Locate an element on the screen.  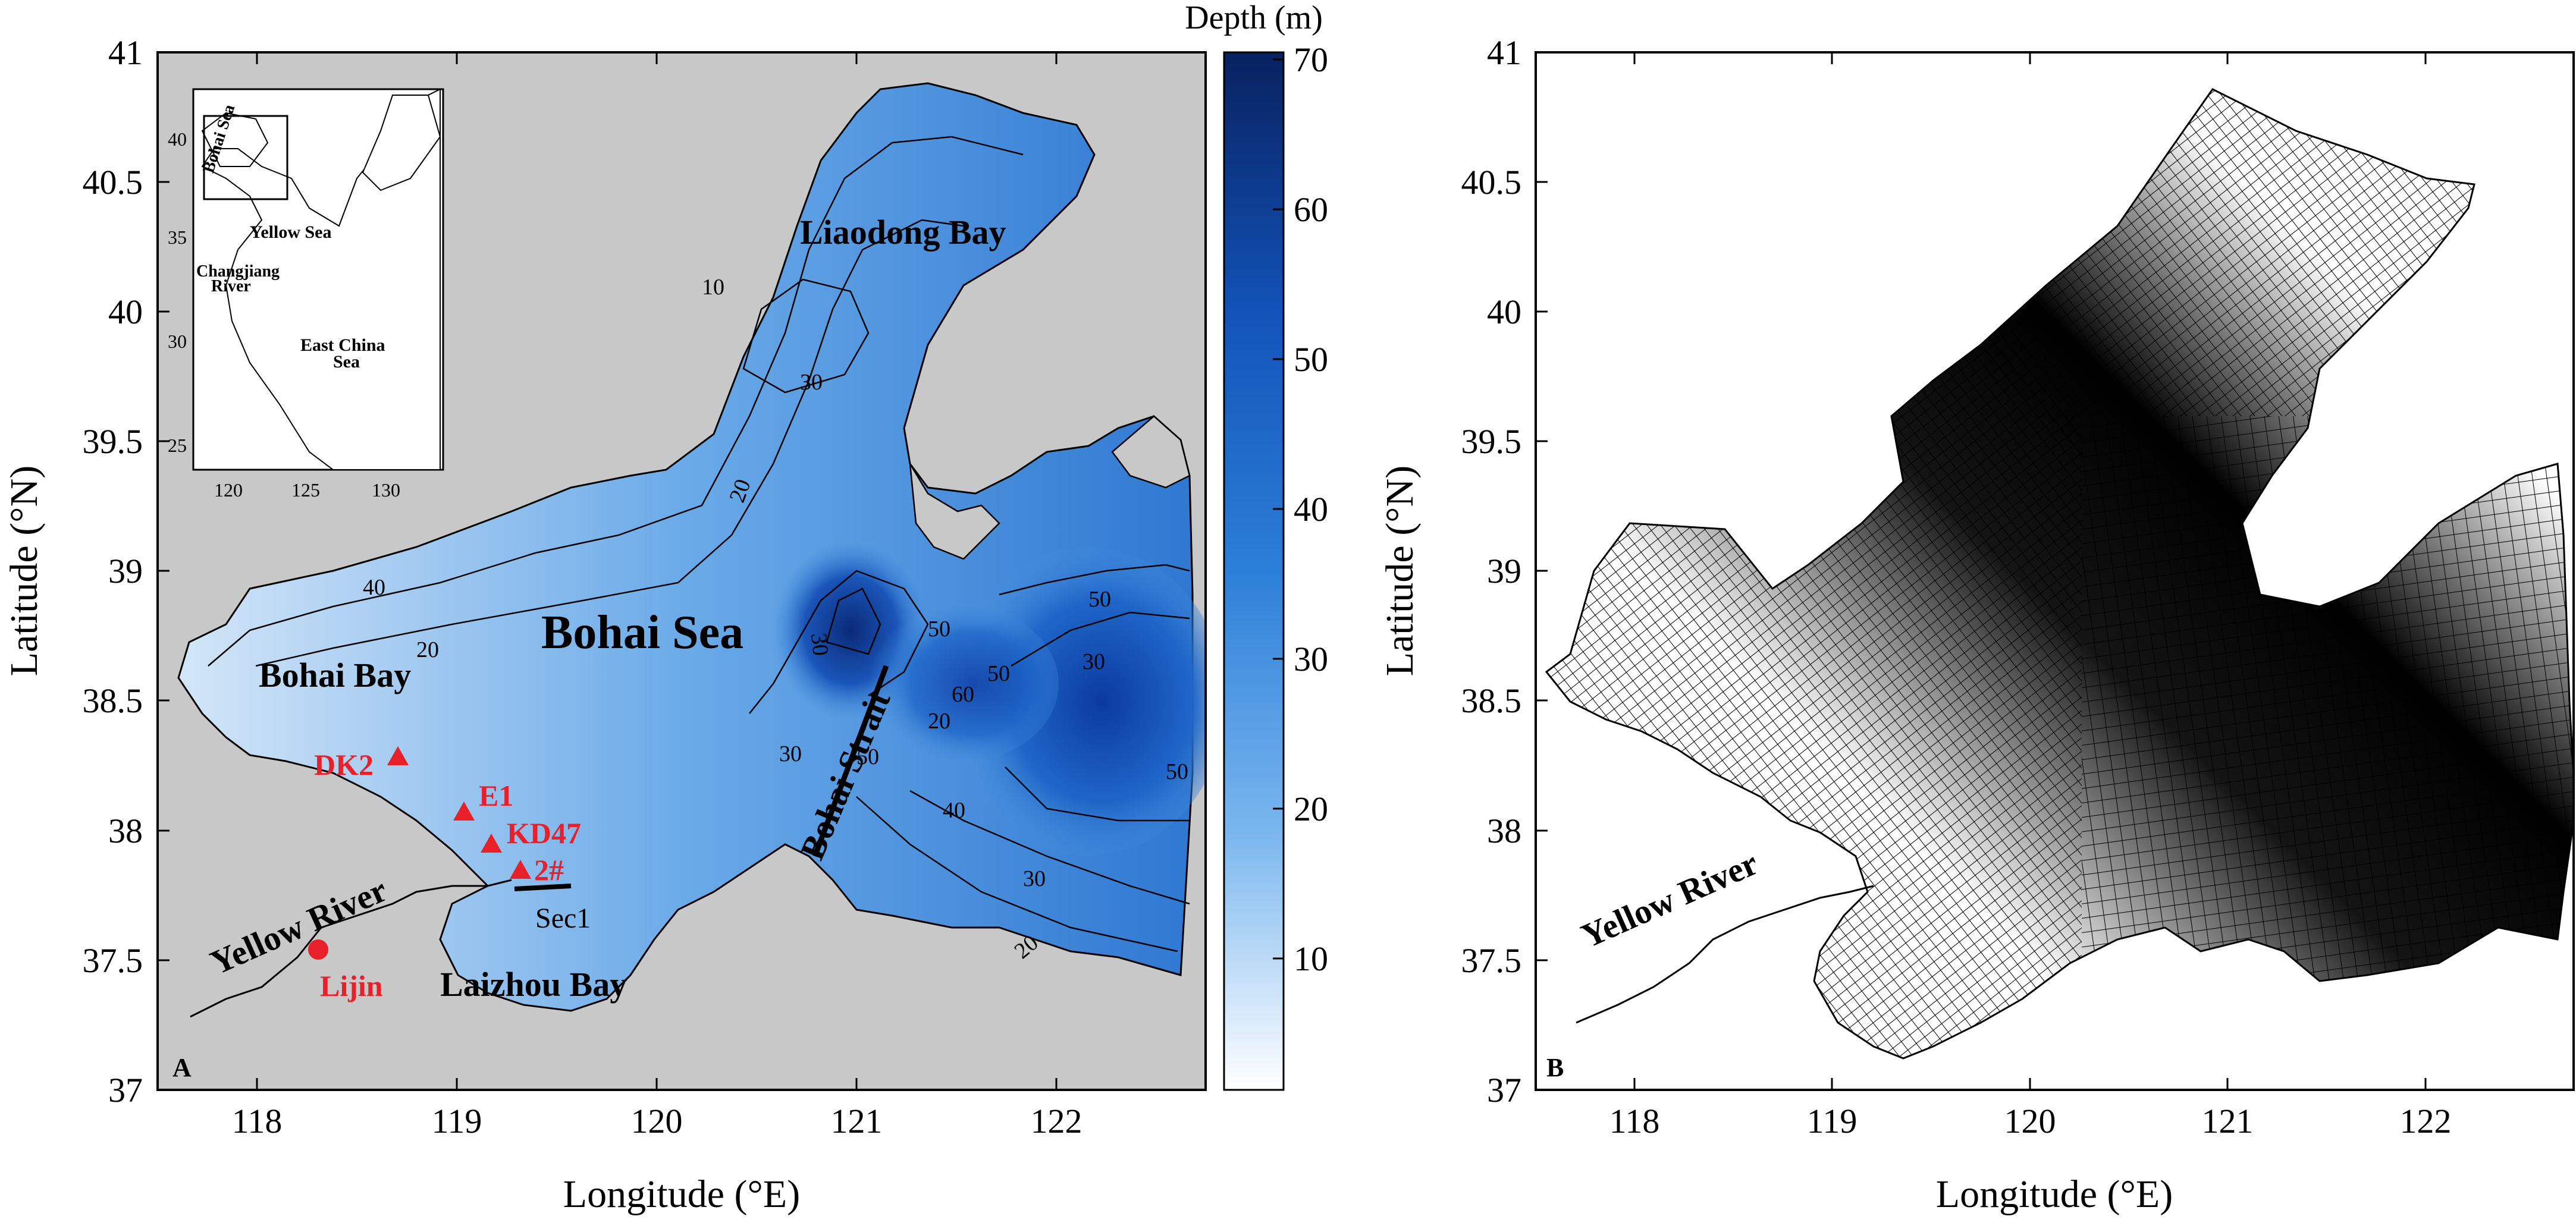
panel-a-xlabel: Longitude (°E) is located at coordinates (681, 1195).